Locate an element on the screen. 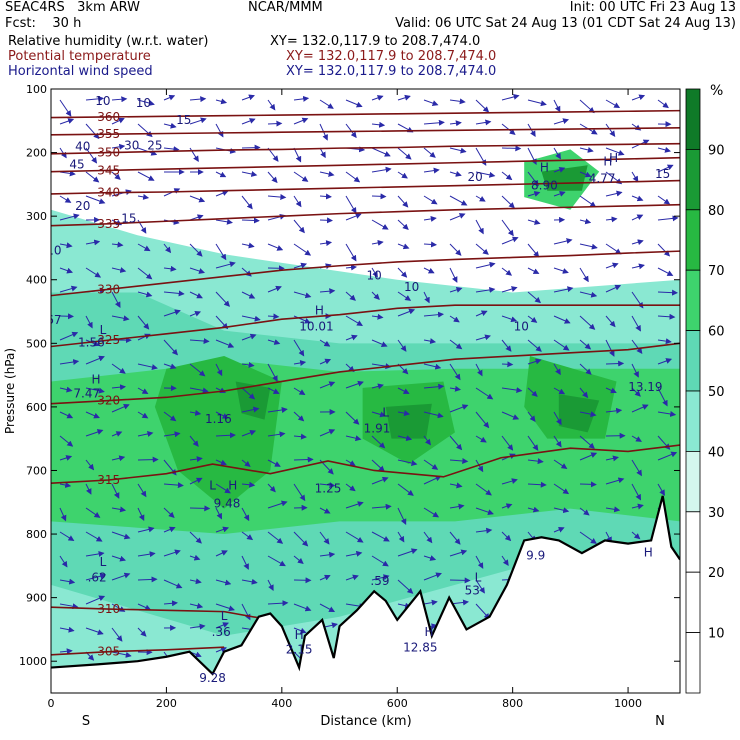  x-tick-label: 800 is located at coordinates (512, 703).